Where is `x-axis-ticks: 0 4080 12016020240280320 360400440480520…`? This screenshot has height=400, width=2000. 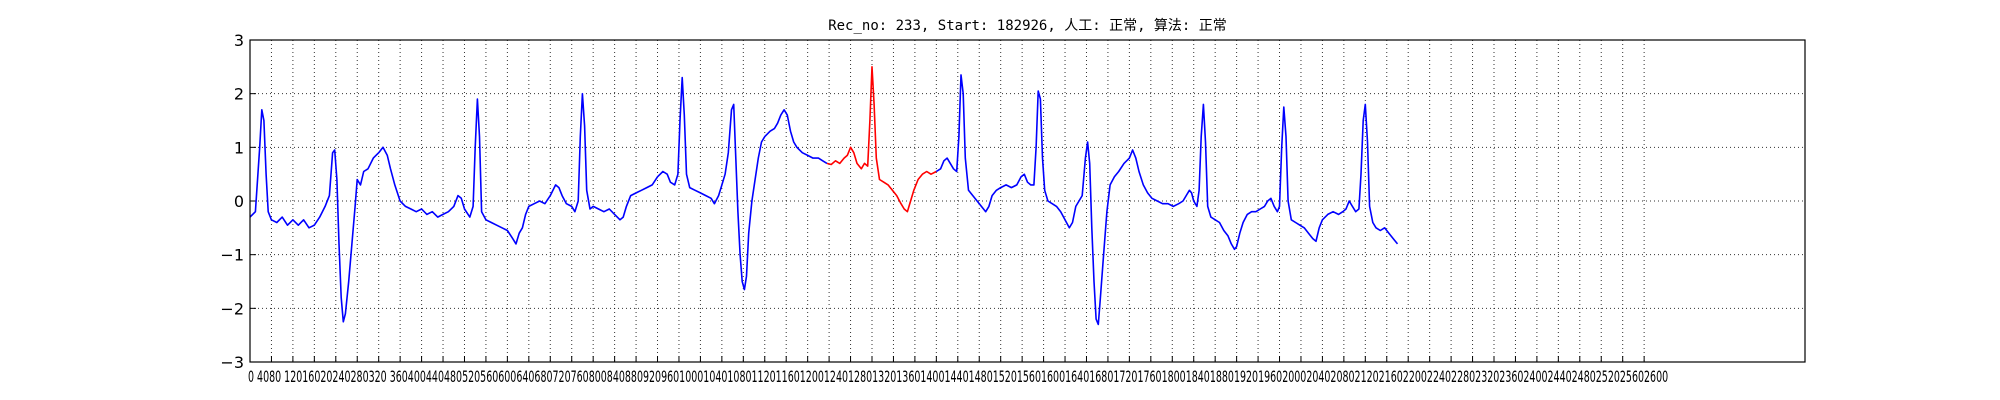 x-axis-ticks: 0 4080 12016020240280320 360400440480520… is located at coordinates (958, 371).